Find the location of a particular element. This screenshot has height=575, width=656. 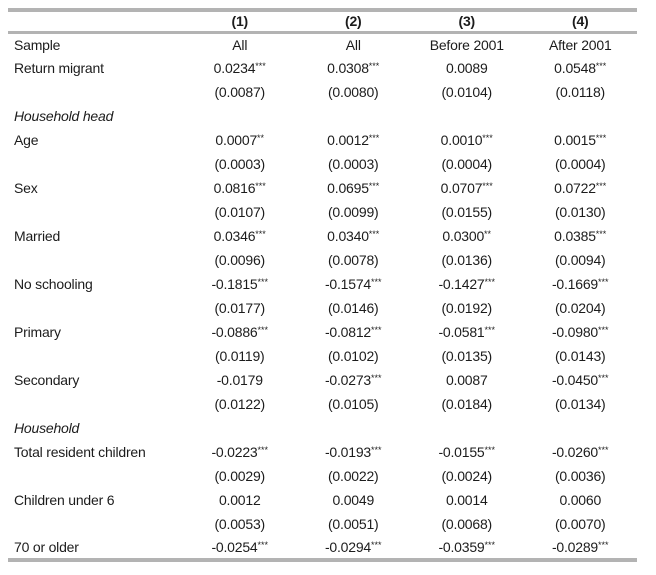

value-cell: (0.0146) is located at coordinates (353, 308).